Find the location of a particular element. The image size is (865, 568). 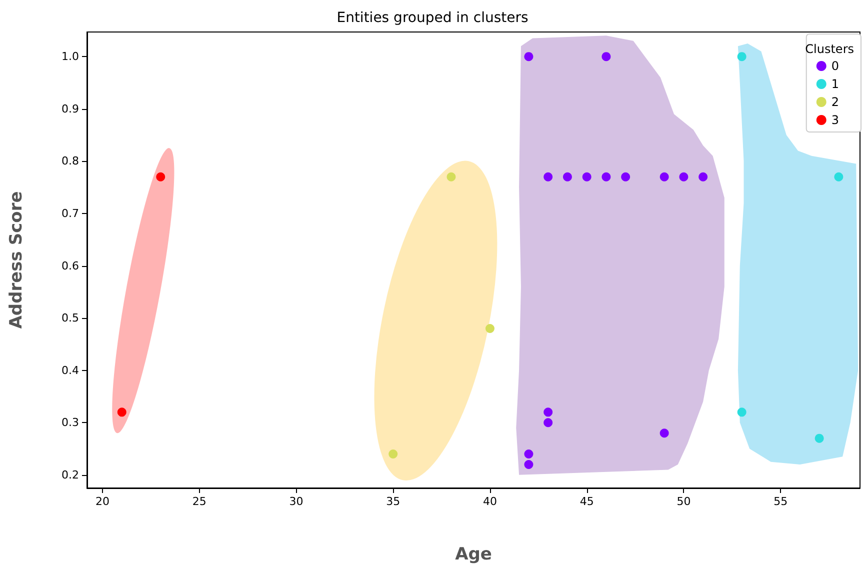

y-tick-label: 0.4 is located at coordinates (70, 370).